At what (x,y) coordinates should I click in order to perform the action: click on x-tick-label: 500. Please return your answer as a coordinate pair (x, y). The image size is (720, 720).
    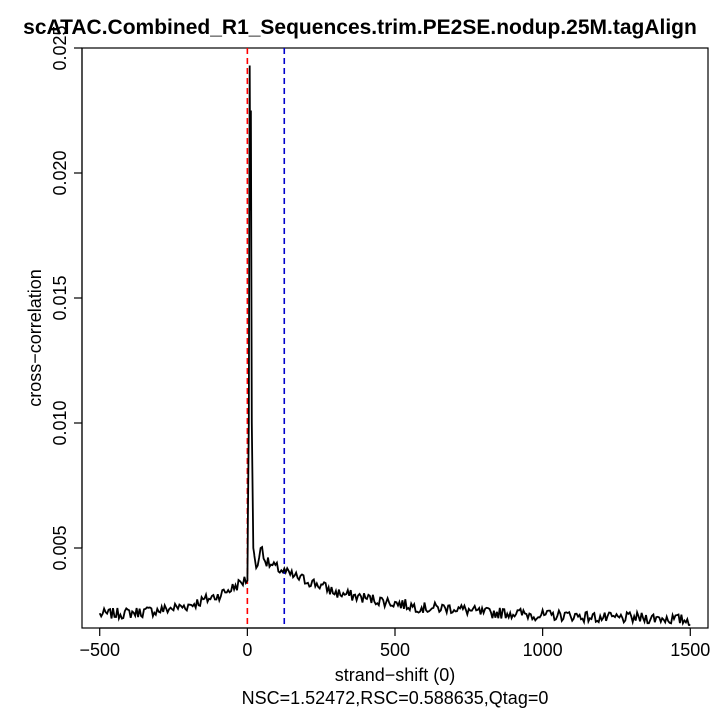
    Looking at the image, I should click on (395, 650).